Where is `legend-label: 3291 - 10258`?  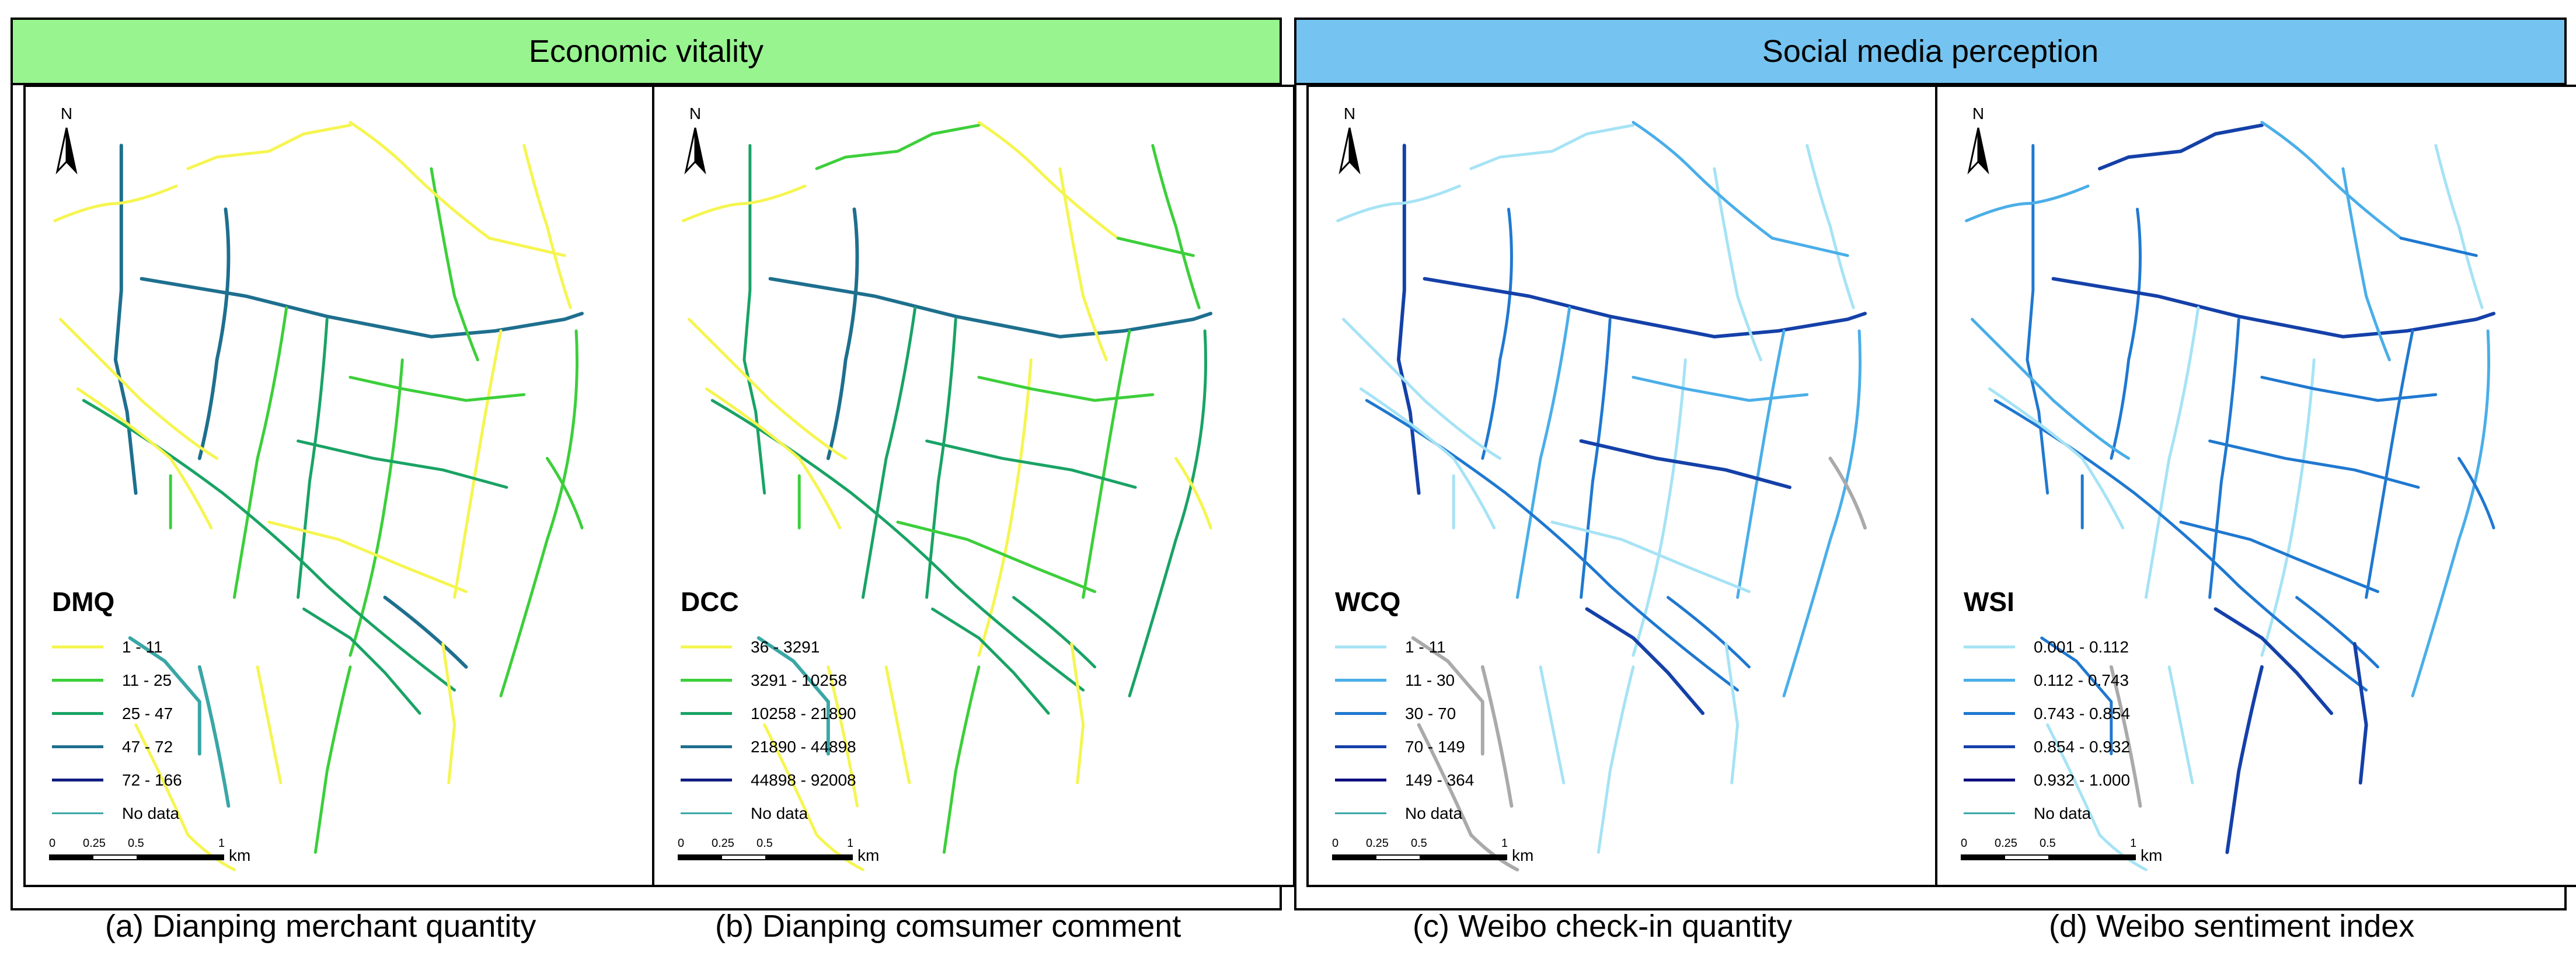 legend-label: 3291 - 10258 is located at coordinates (800, 680).